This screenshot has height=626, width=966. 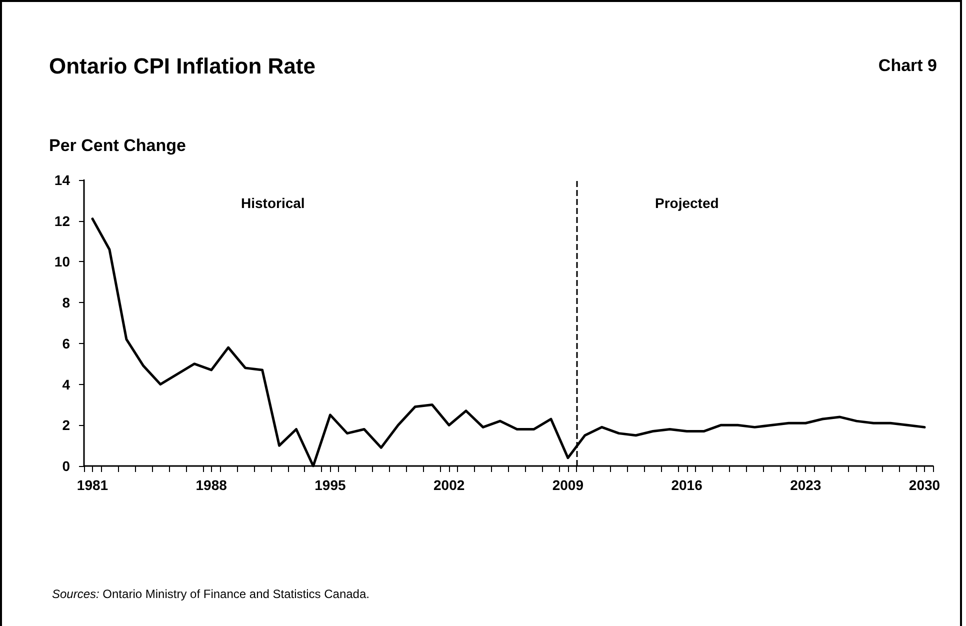 What do you see at coordinates (92, 485) in the screenshot?
I see `x-tick-label: 1981` at bounding box center [92, 485].